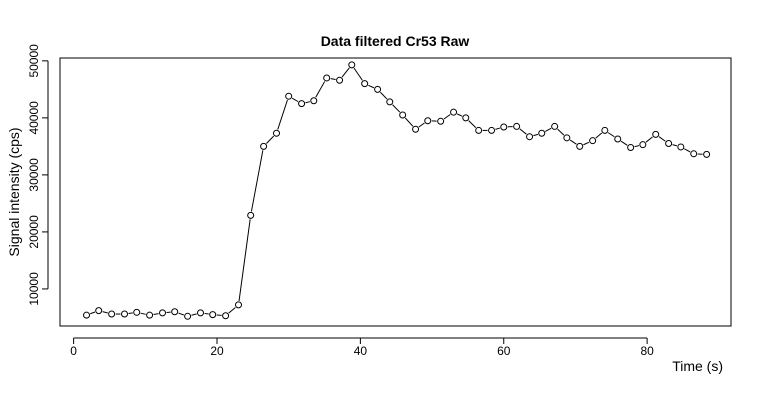 This screenshot has height=405, width=760. I want to click on x-axis-label: Time (s), so click(697, 366).